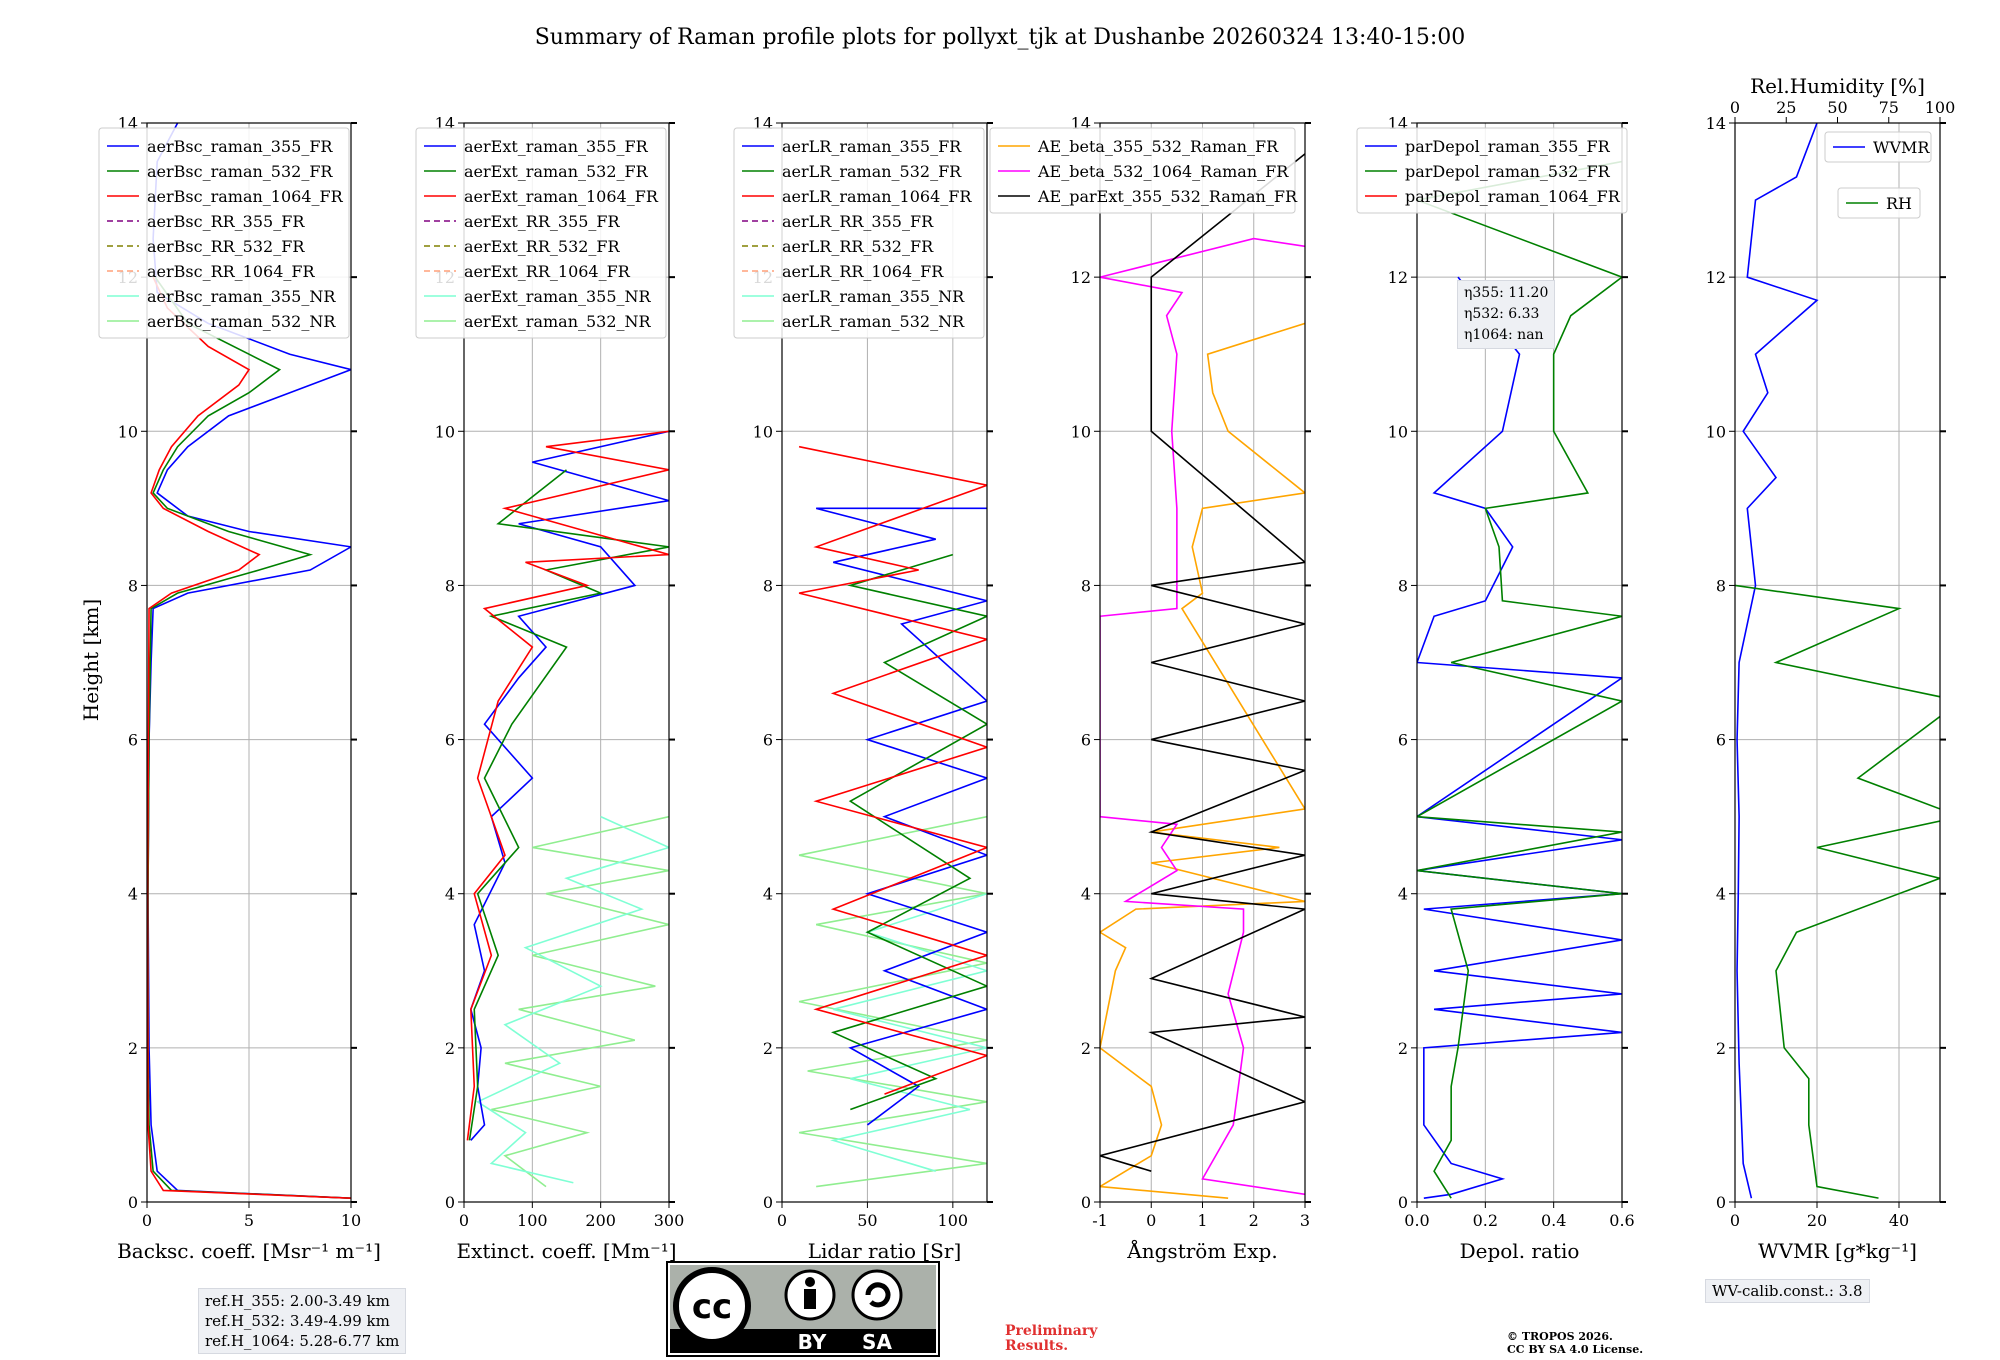  I want to click on license-note: © TROPOS 2026. CC BY SA 4.0 License., so click(1575, 1343).